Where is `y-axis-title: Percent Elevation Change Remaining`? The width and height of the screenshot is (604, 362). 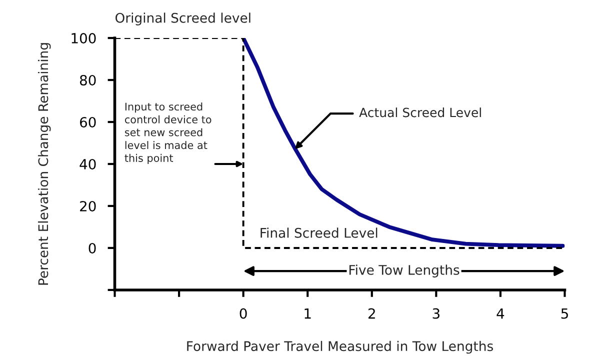
y-axis-title: Percent Elevation Change Remaining is located at coordinates (44, 164).